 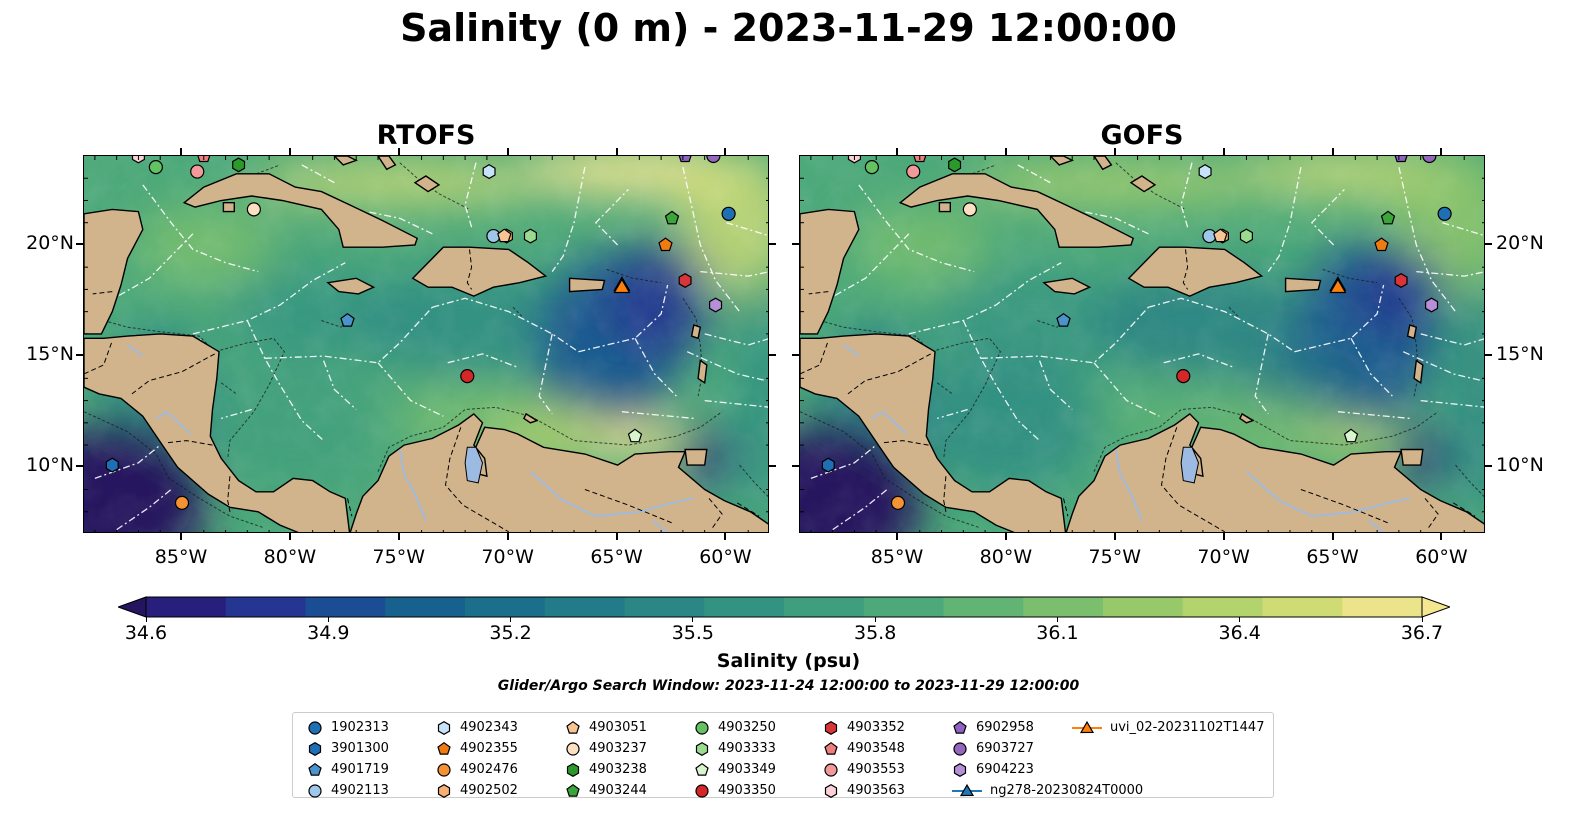 I want to click on legend-item: 4902476, so click(x=477, y=769).